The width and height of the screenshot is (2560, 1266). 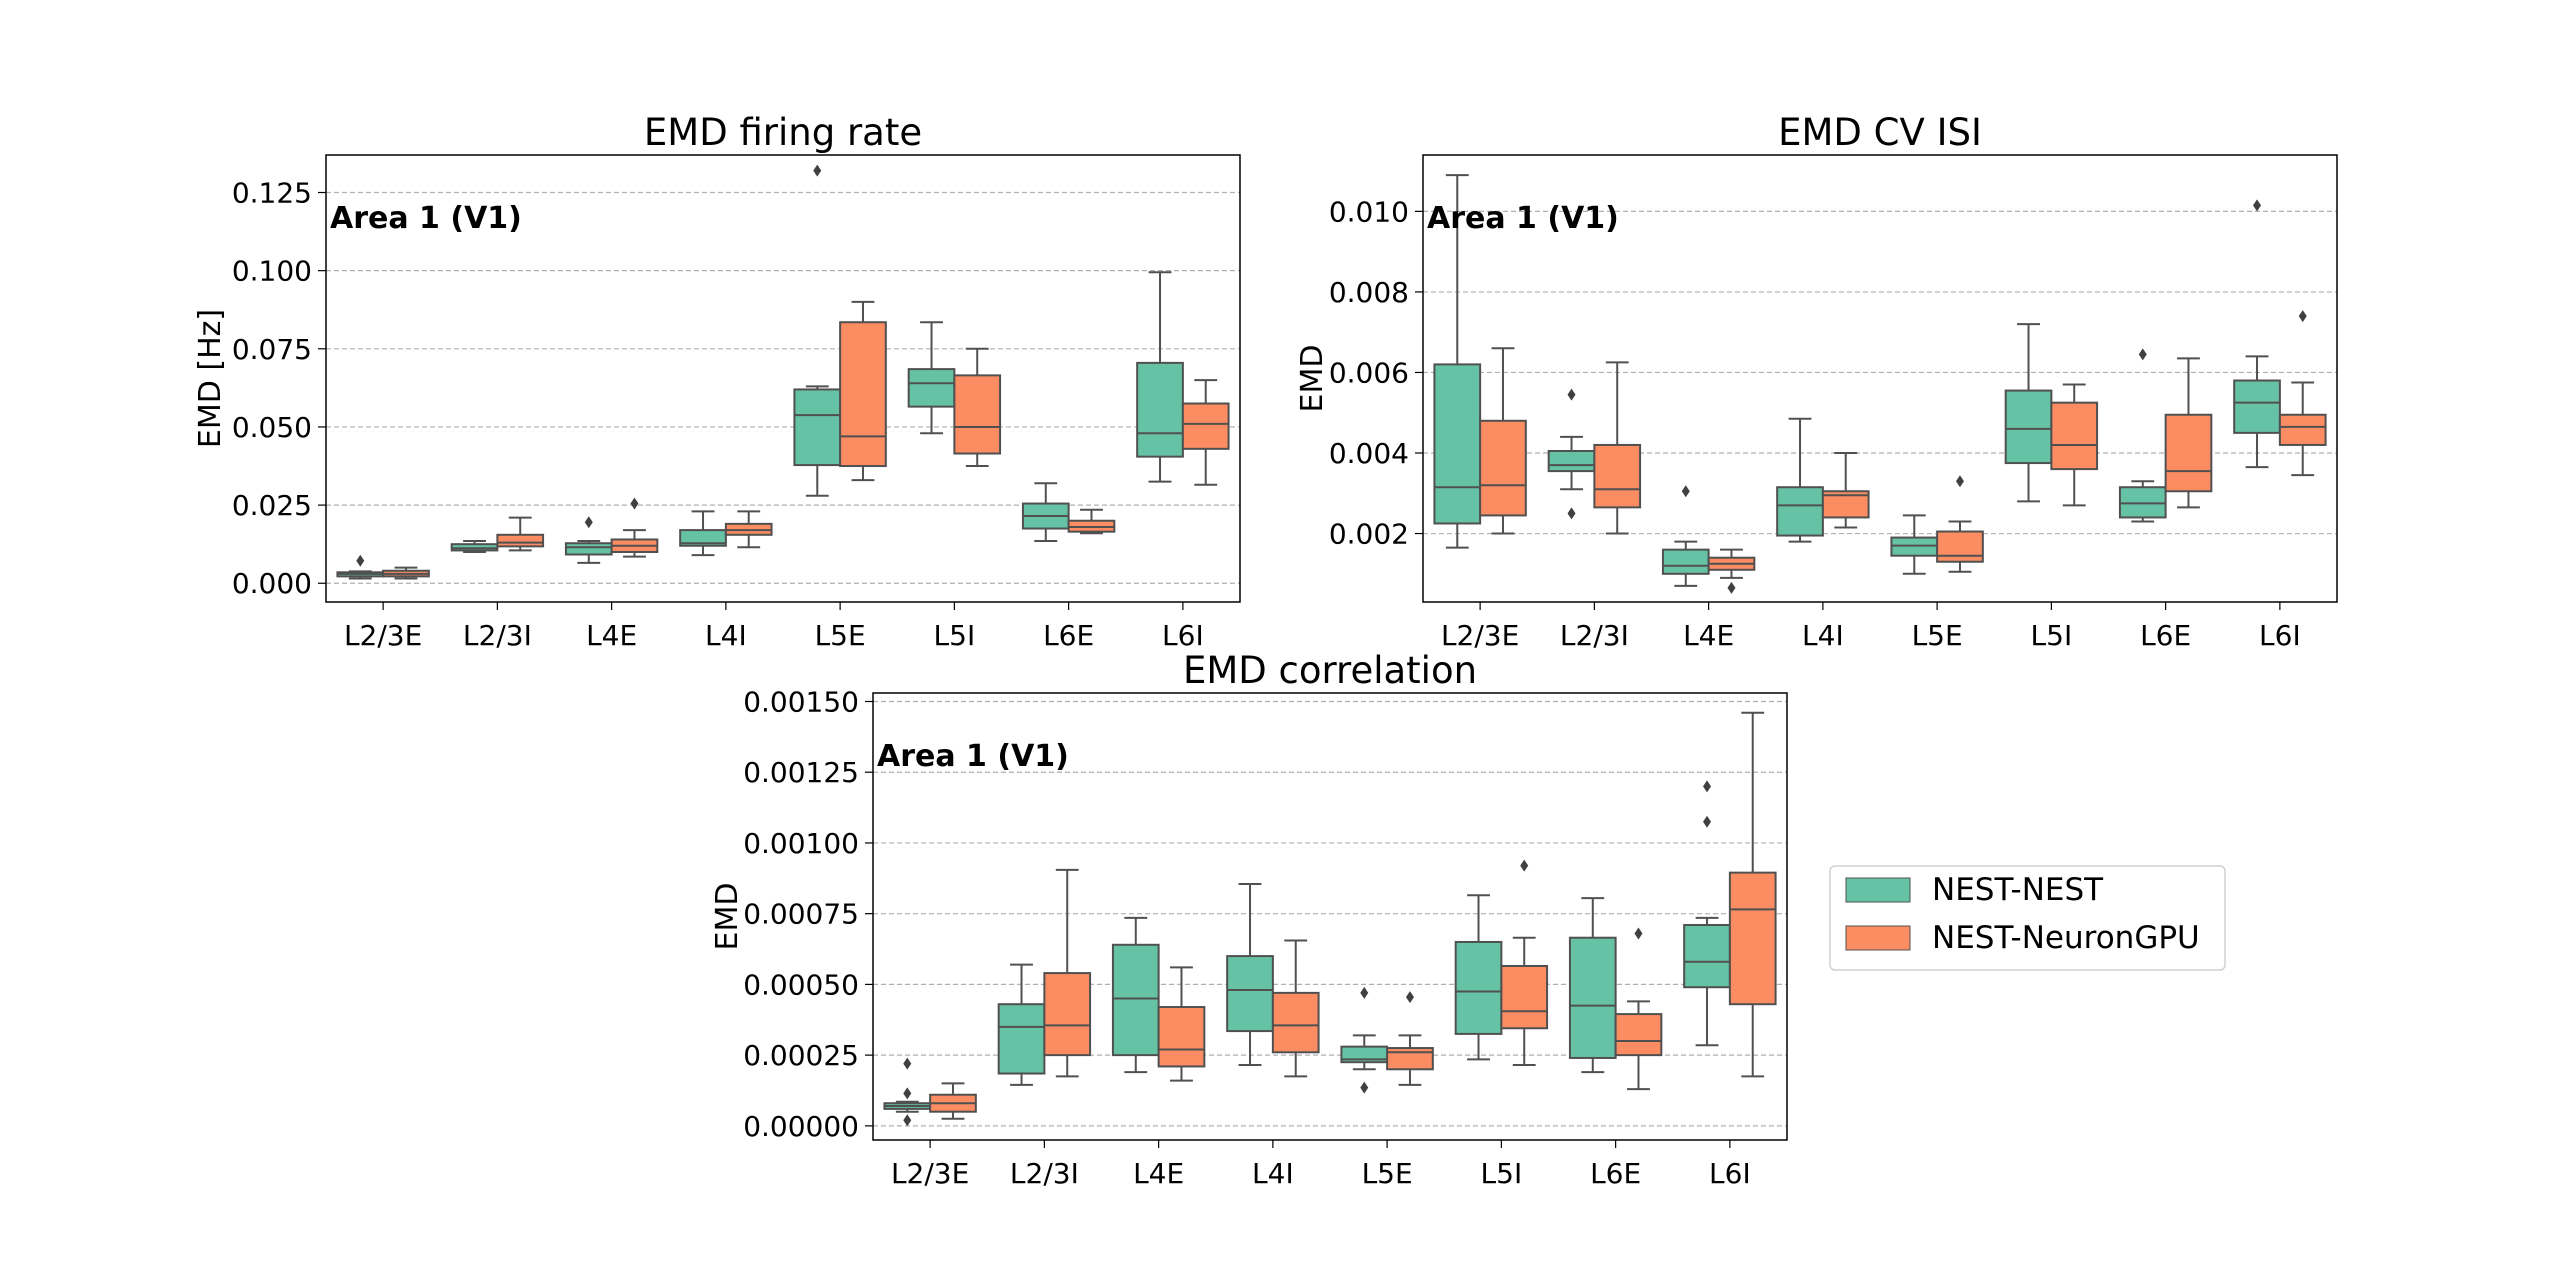 What do you see at coordinates (2142, 354) in the screenshot?
I see `box-nest-nest-l6e-outlier` at bounding box center [2142, 354].